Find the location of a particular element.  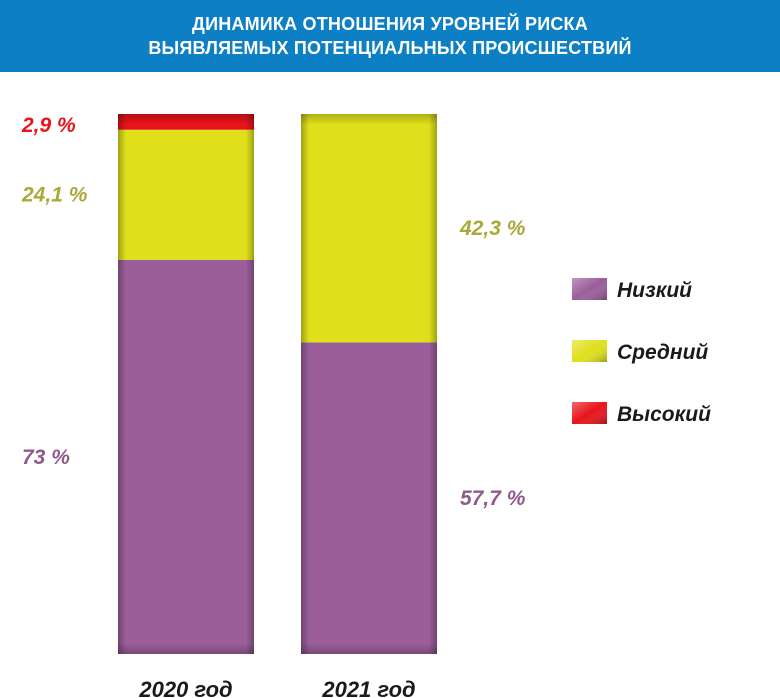

data-label-Средний-1: 42,3 % is located at coordinates (492, 228).